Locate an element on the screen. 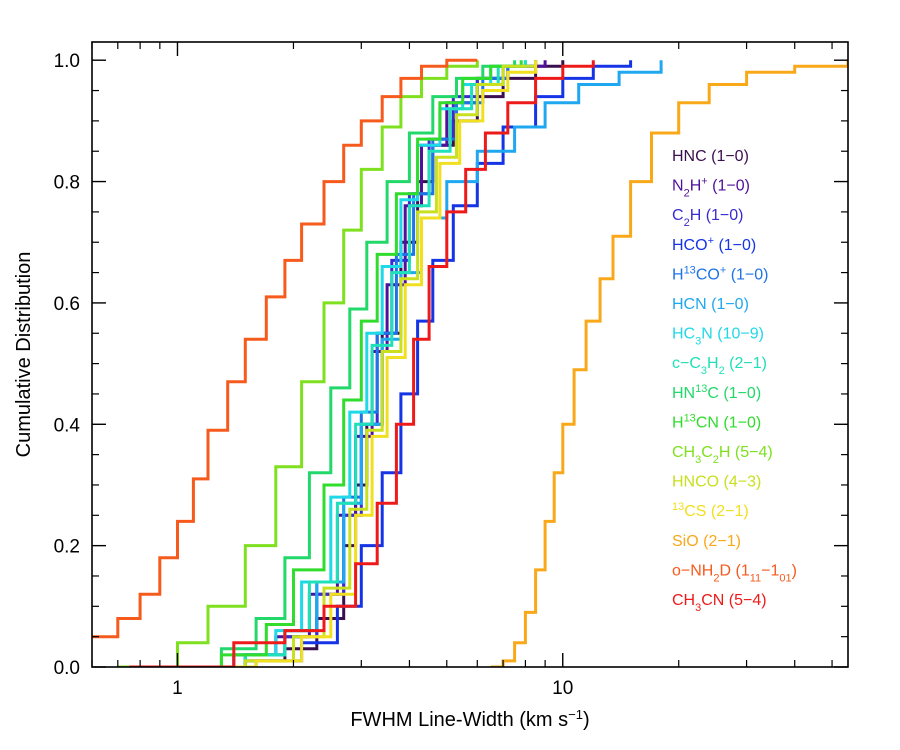 The width and height of the screenshot is (900, 750). x-axis-label-close: ) is located at coordinates (586, 720).